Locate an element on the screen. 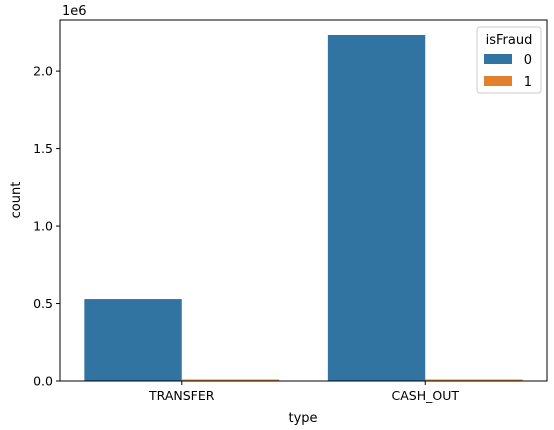  x-axis: TRANSFER CASH_OUT is located at coordinates (303, 392).